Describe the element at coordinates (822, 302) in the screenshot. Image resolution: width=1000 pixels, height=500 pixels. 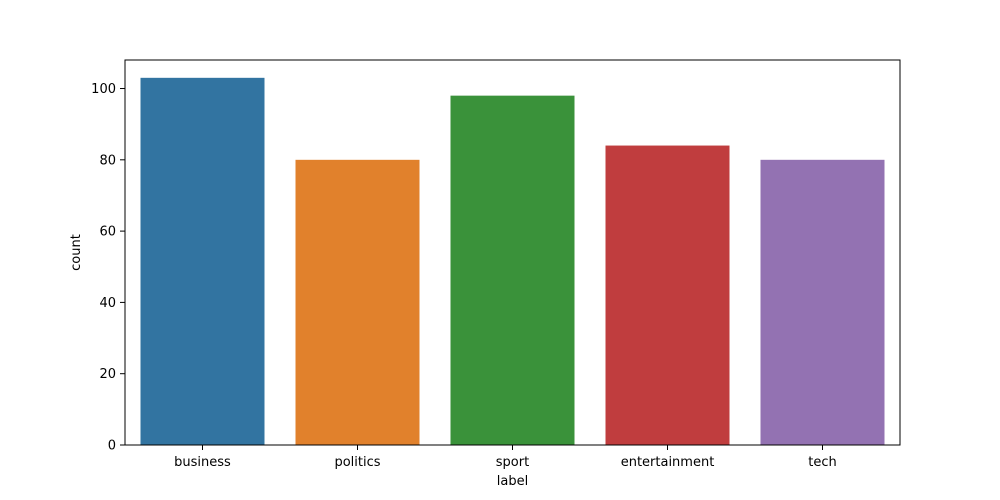
I see `bar-tech` at that location.